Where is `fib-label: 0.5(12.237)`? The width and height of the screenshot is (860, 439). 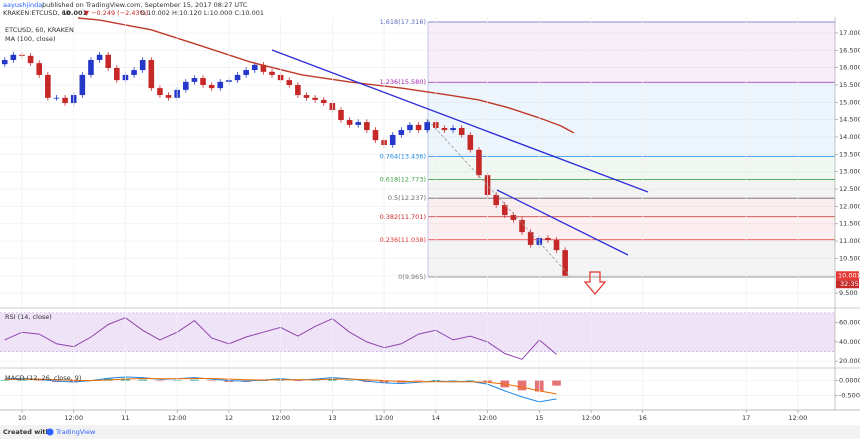 fib-label: 0.5(12.237) is located at coordinates (407, 198).